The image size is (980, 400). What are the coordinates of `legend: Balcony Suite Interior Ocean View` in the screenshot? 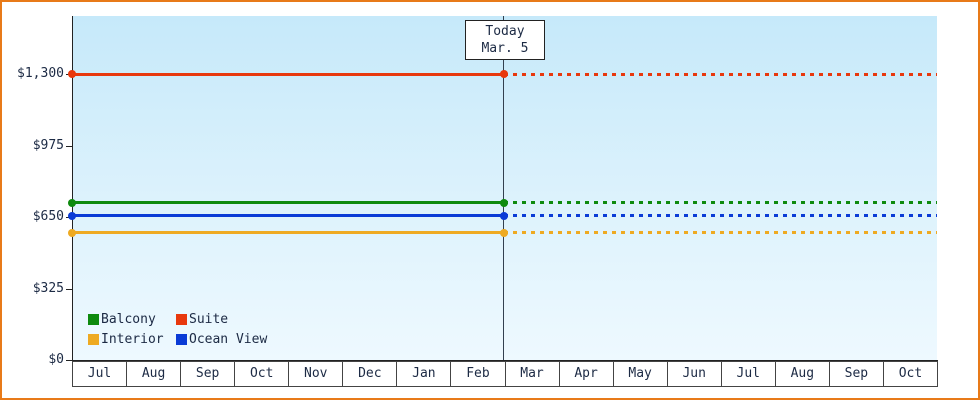 It's located at (177, 329).